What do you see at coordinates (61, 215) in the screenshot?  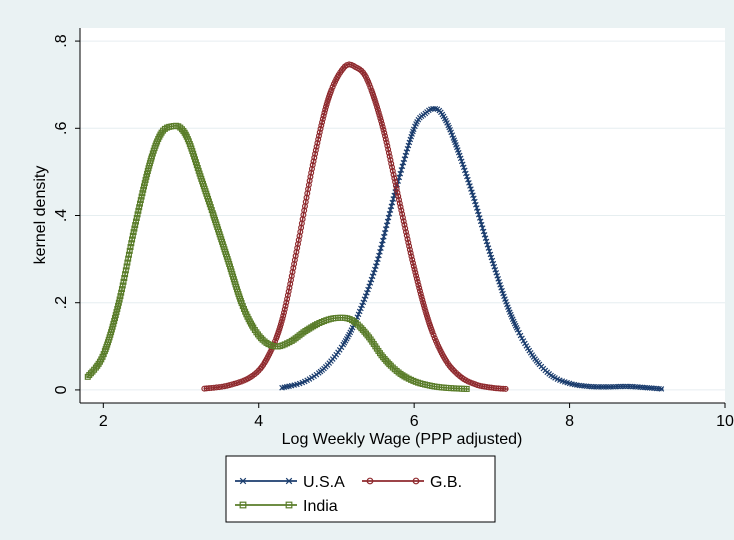 I see `y-tick-label: .4` at bounding box center [61, 215].